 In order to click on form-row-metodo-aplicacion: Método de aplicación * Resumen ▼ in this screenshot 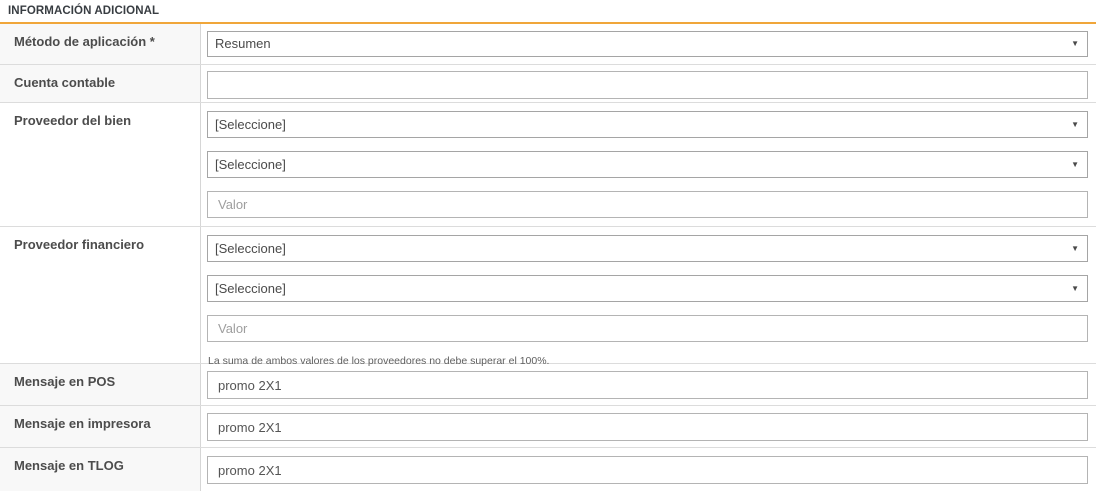, I will do `click(548, 44)`.